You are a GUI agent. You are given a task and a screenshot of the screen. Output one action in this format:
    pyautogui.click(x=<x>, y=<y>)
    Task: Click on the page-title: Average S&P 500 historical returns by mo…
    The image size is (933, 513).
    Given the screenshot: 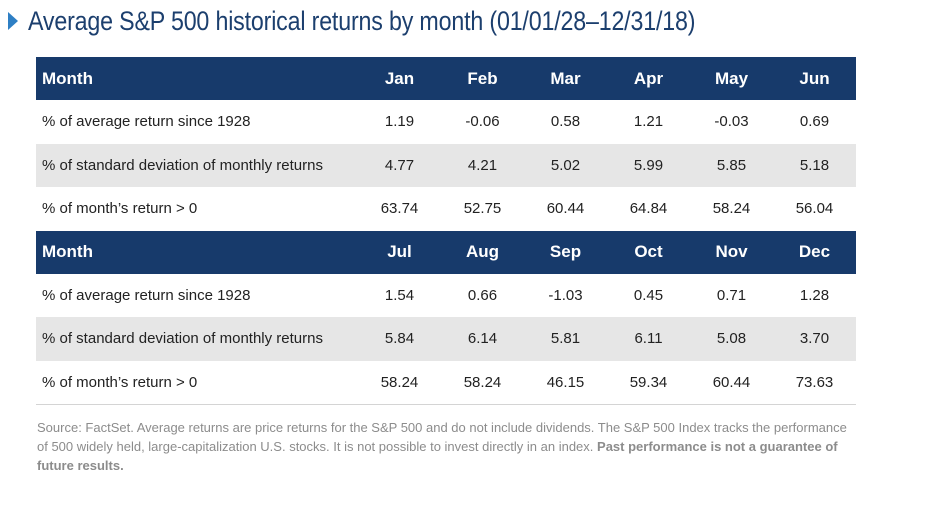 What is the action you would take?
    pyautogui.click(x=362, y=20)
    